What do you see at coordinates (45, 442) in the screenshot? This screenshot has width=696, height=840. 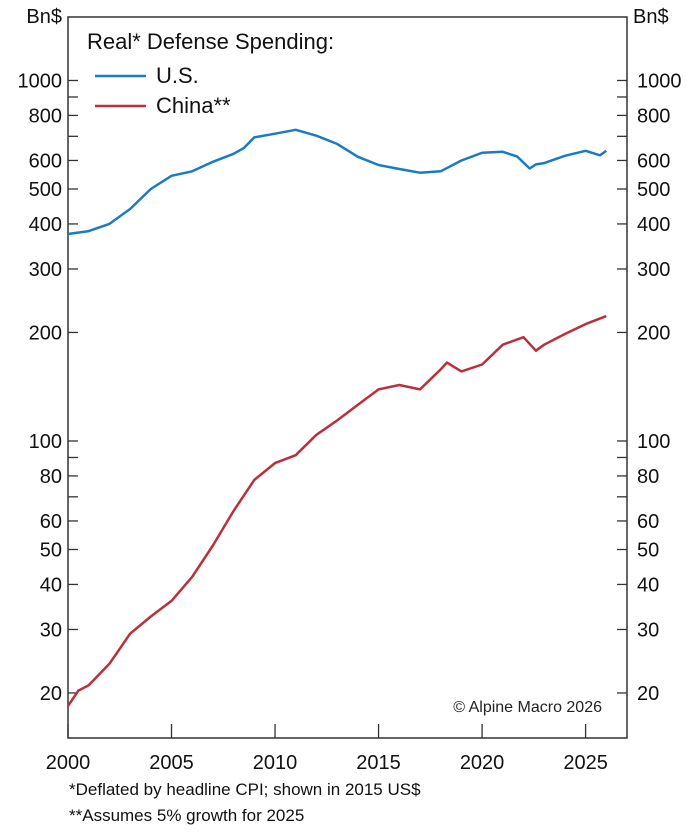 I see `y-tick-label-left: 100` at bounding box center [45, 442].